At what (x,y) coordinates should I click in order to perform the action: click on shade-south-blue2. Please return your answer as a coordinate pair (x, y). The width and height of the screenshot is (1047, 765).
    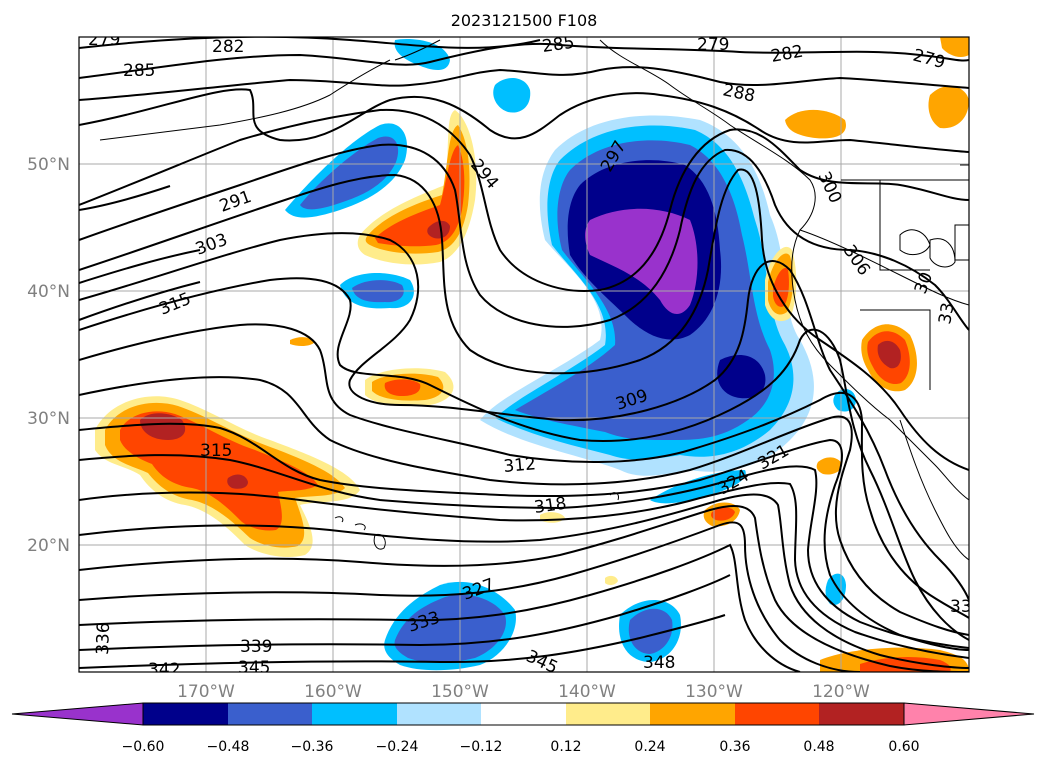
    Looking at the image, I should click on (650, 631).